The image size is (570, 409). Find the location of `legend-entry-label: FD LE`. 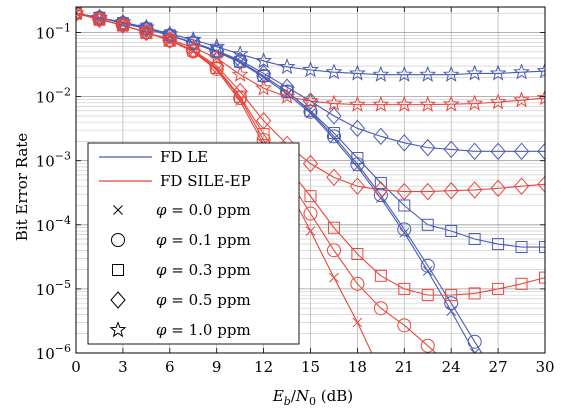

legend-entry-label: FD LE is located at coordinates (184, 157).